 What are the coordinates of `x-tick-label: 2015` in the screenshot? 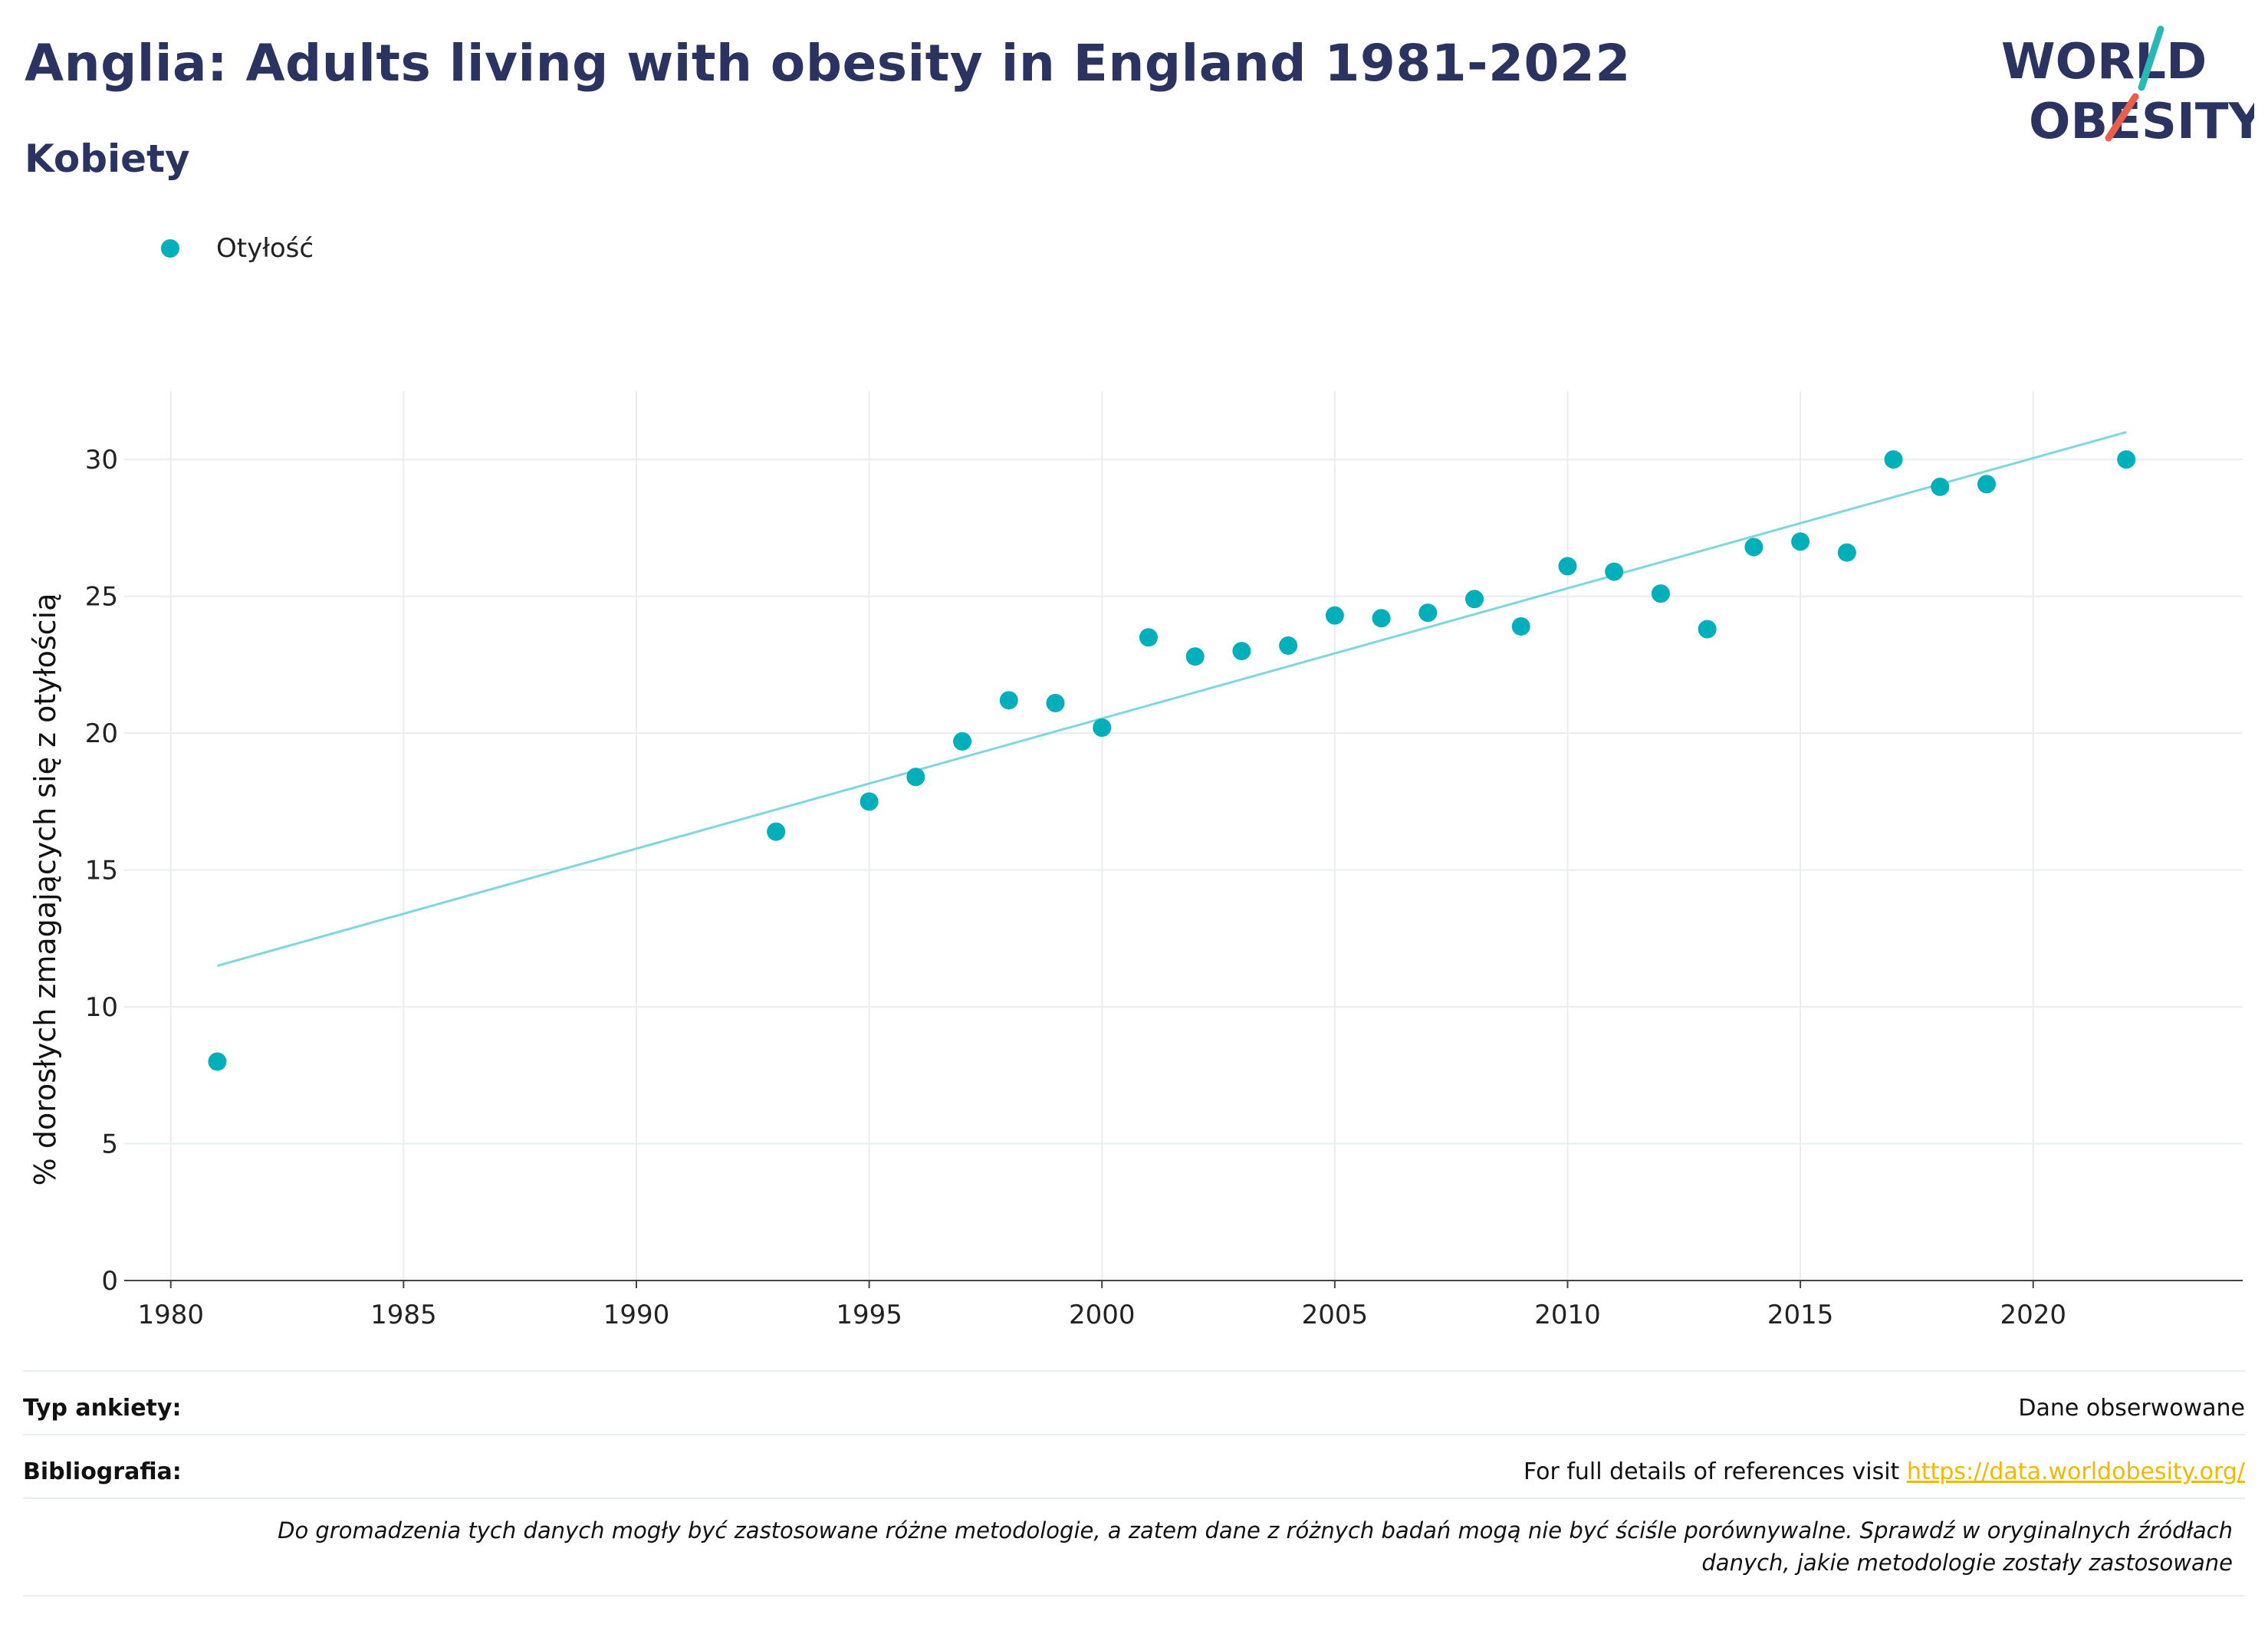 It's located at (1801, 1315).